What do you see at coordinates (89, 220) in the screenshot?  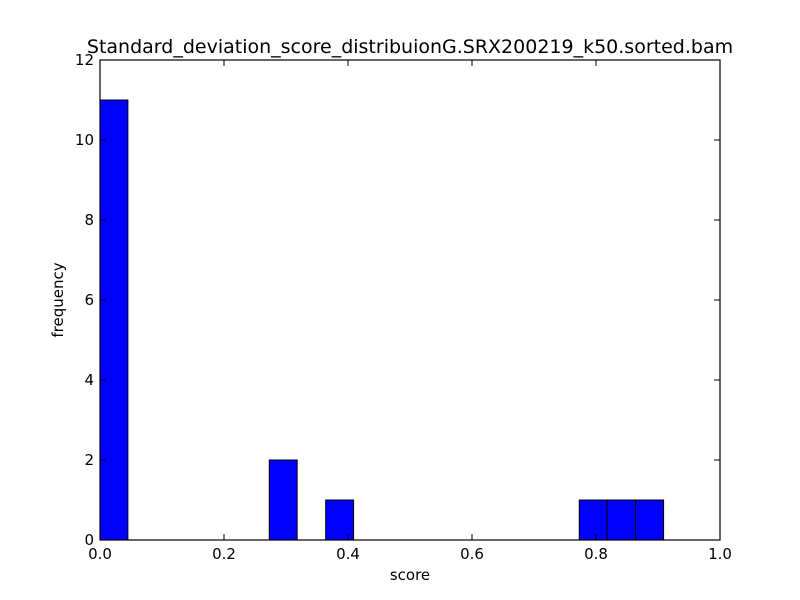 I see `y-tick-label-4: 8` at bounding box center [89, 220].